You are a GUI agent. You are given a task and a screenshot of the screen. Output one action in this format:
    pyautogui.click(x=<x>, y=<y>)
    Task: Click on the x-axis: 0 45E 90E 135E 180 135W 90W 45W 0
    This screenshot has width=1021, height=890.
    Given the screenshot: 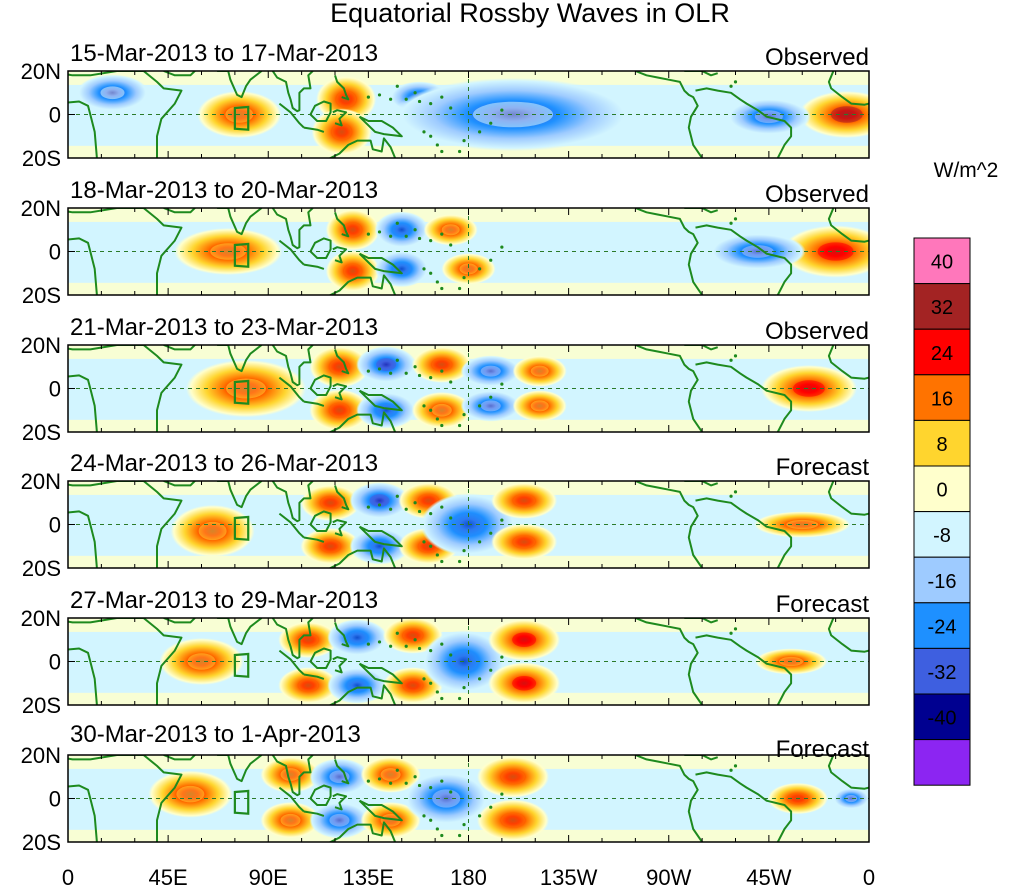 What is the action you would take?
    pyautogui.click(x=468, y=877)
    